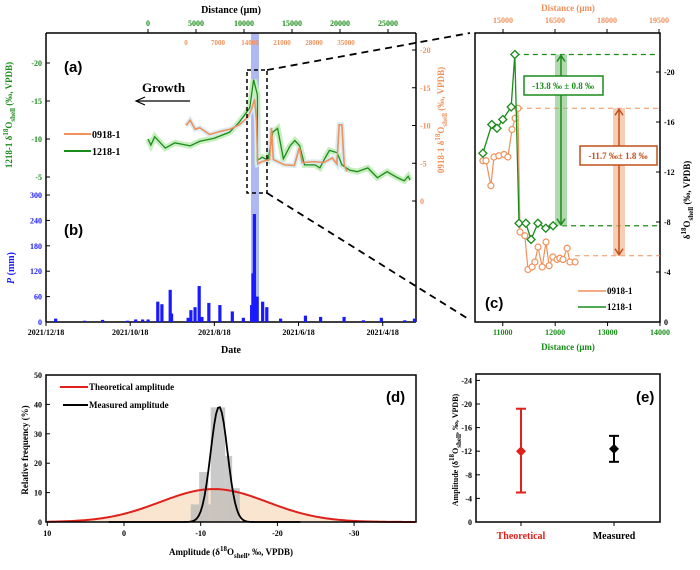 Image resolution: width=700 pixels, height=570 pixels. Describe the element at coordinates (164, 87) in the screenshot. I see `growth-label: Growth` at that location.